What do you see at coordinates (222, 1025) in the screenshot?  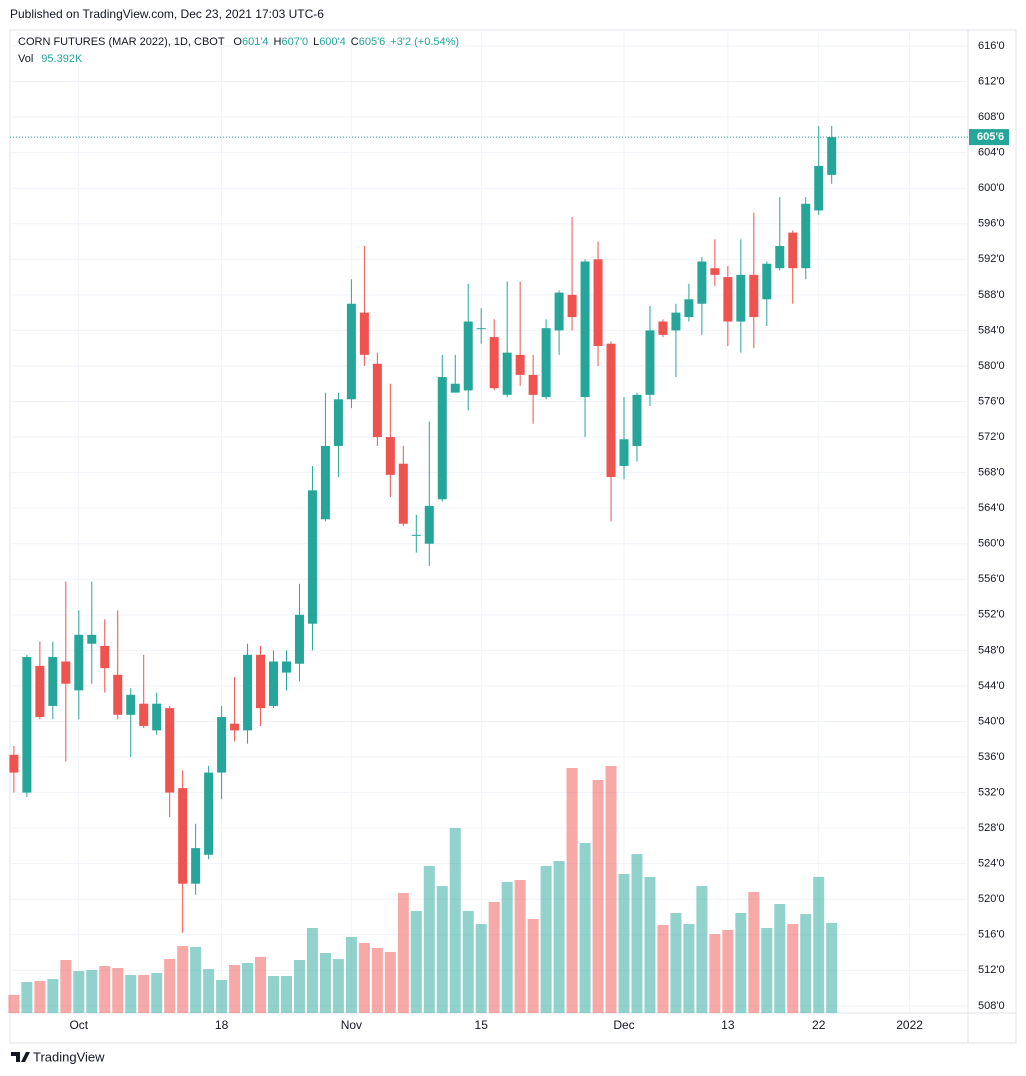 I see `x-tick-label: 18` at bounding box center [222, 1025].